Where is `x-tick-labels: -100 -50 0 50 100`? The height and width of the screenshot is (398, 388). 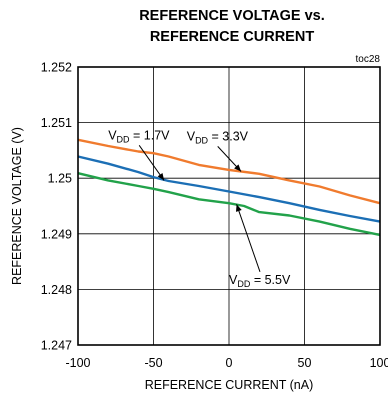 x-tick-labels: -100 -50 0 50 100 is located at coordinates (226, 363).